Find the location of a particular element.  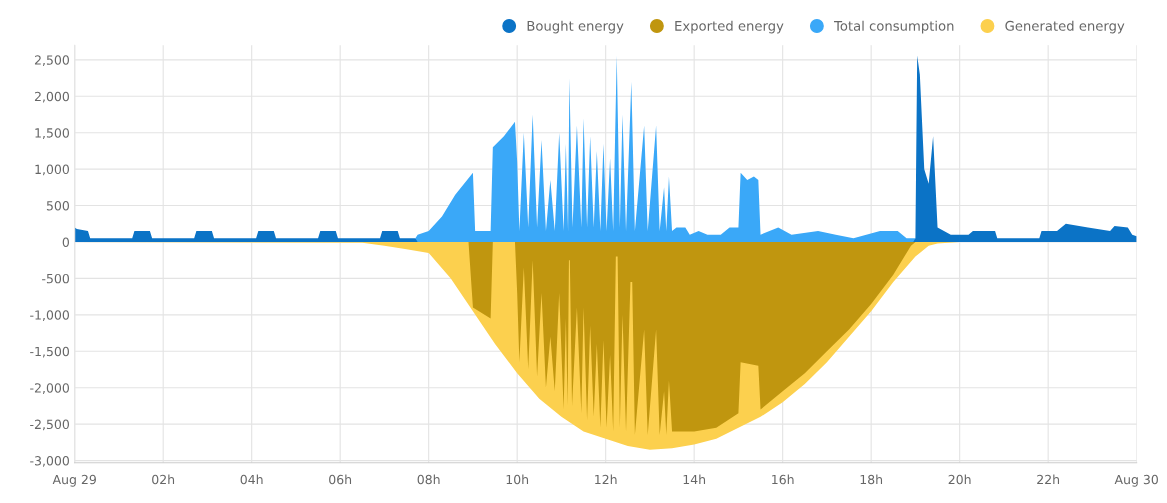

x-tick-label: 04h is located at coordinates (251, 479).